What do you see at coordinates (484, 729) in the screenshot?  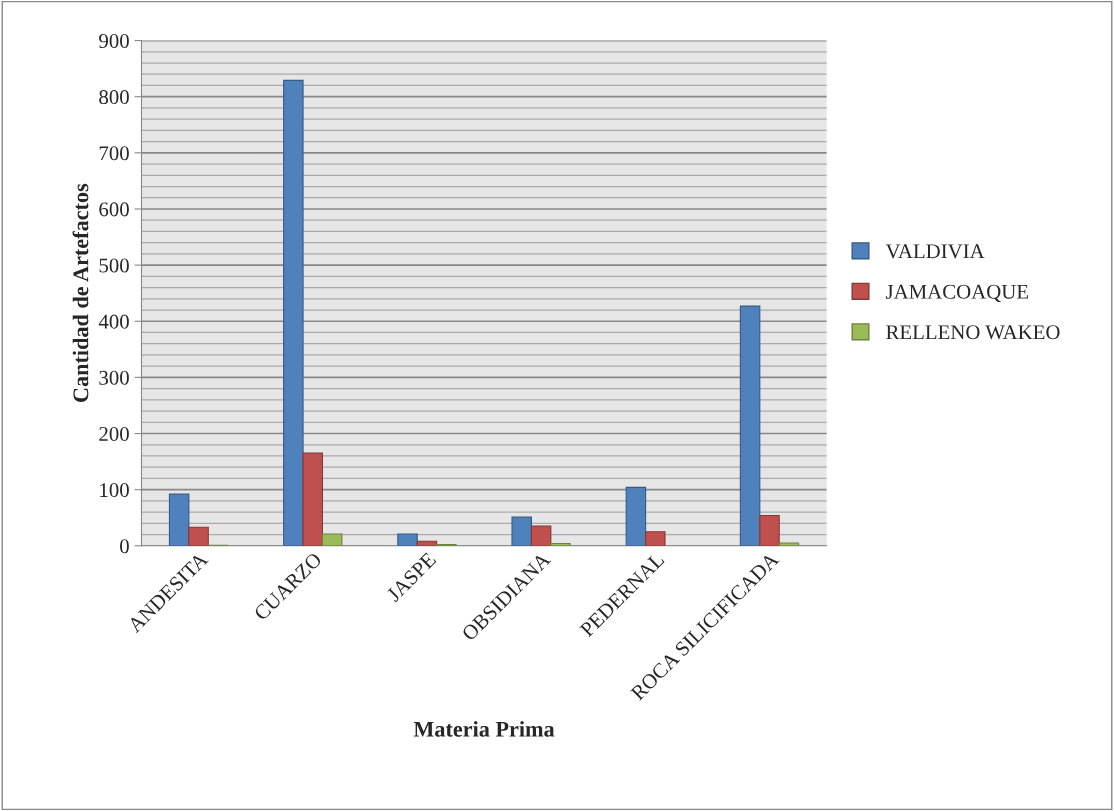 I see `x-axis-title: Materia Prima` at bounding box center [484, 729].